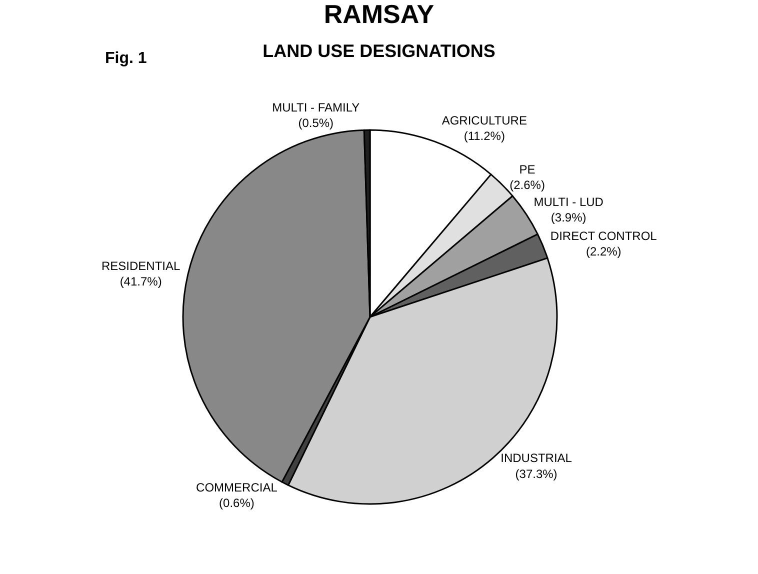 The width and height of the screenshot is (758, 574). I want to click on data-label: (37.3%), so click(536, 473).